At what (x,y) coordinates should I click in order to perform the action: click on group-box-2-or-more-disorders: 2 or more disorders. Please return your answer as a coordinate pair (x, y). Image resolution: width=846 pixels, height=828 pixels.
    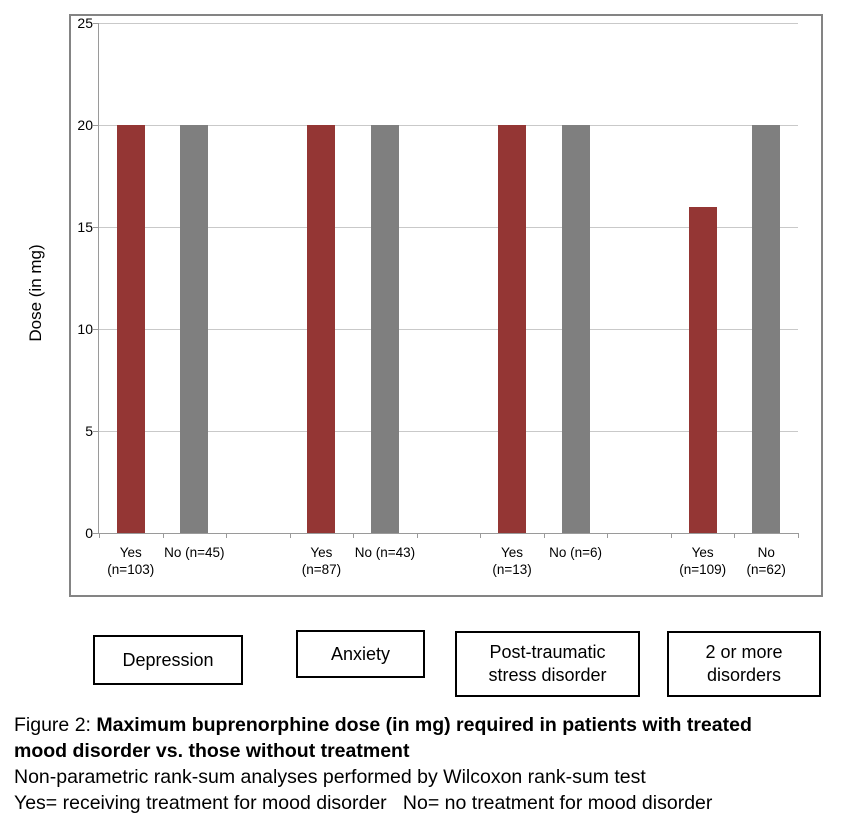
    Looking at the image, I should click on (744, 664).